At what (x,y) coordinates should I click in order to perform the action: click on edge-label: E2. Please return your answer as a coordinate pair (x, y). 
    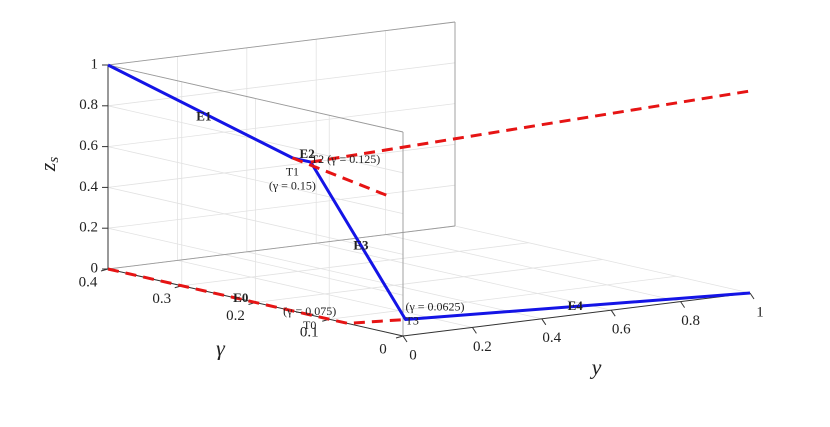
    Looking at the image, I should click on (307, 153).